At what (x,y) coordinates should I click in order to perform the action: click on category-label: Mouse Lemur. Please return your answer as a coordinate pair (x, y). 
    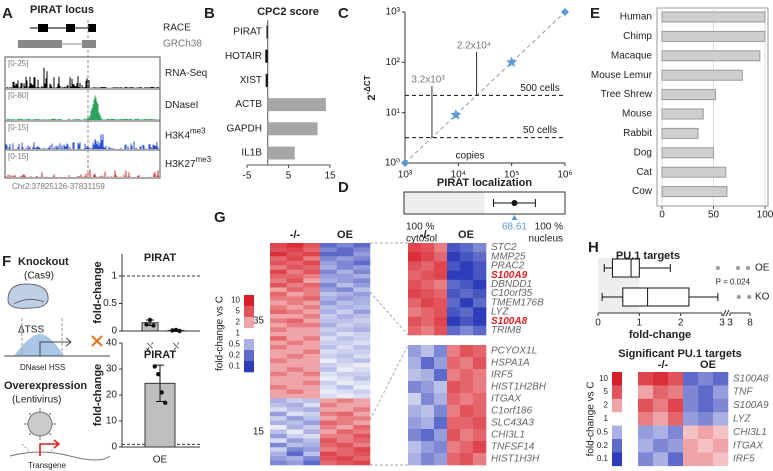
    Looking at the image, I should click on (622, 75).